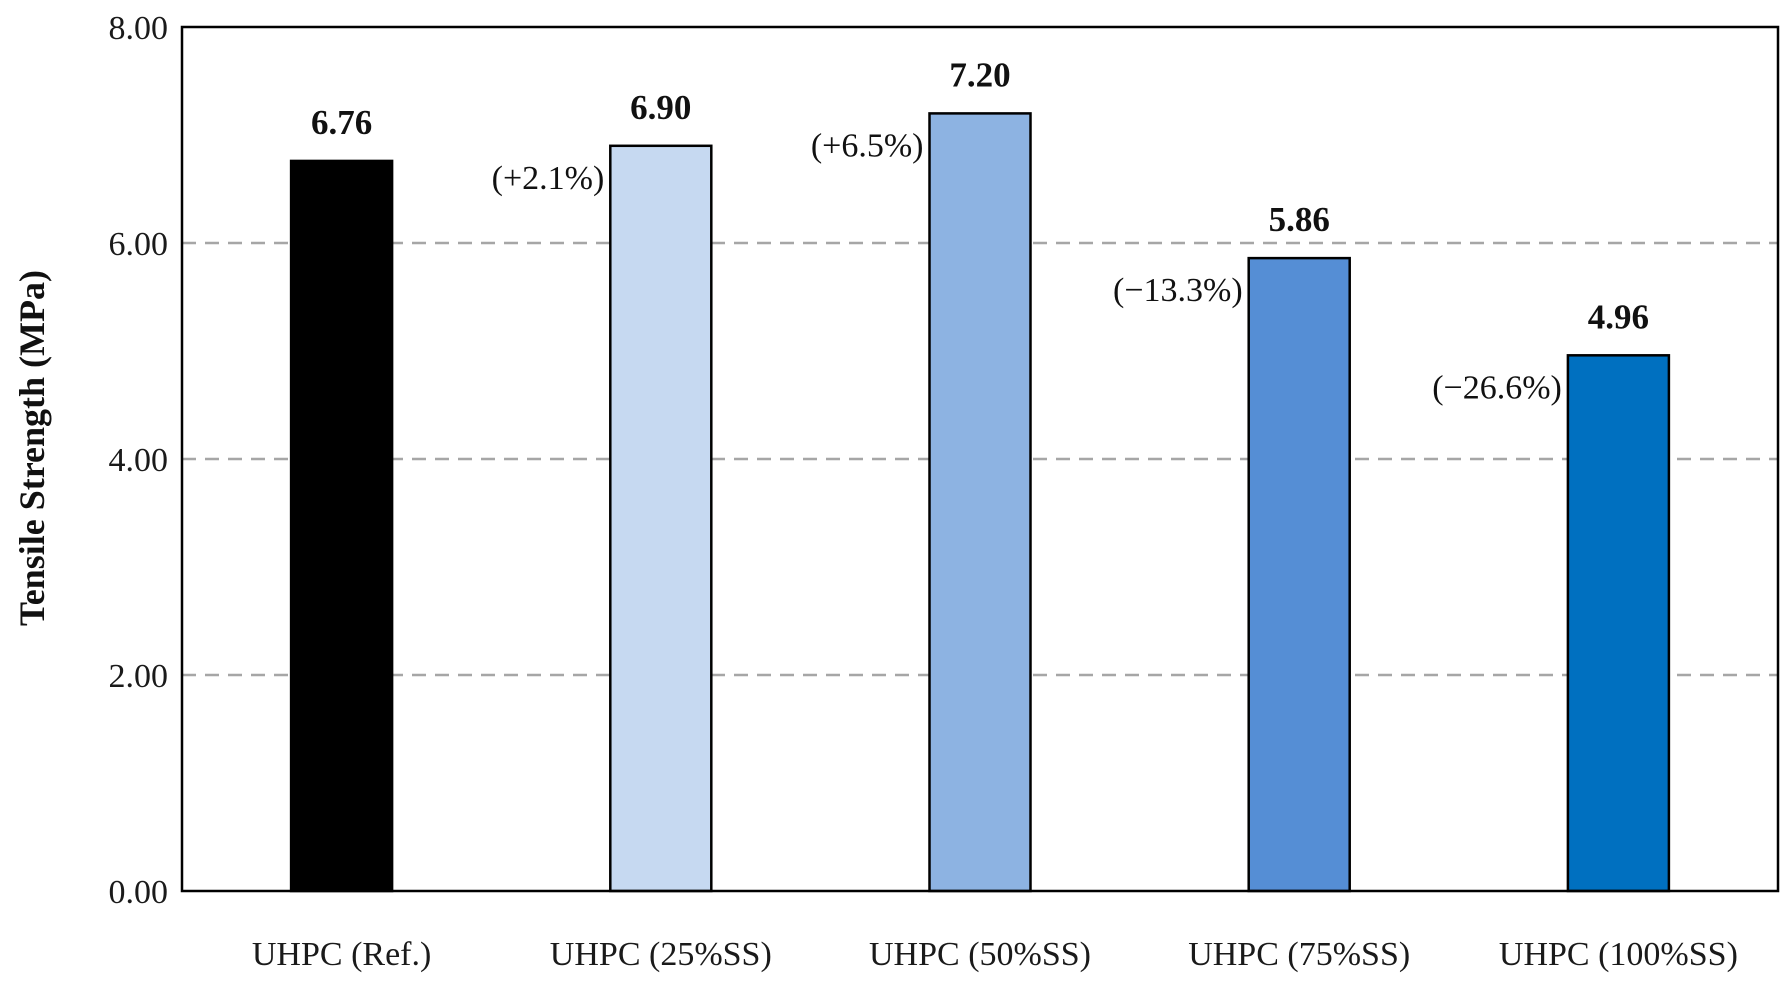 This screenshot has height=989, width=1785. Describe the element at coordinates (1497, 387) in the screenshot. I see `percent-change-label: (−26.6%)` at that location.